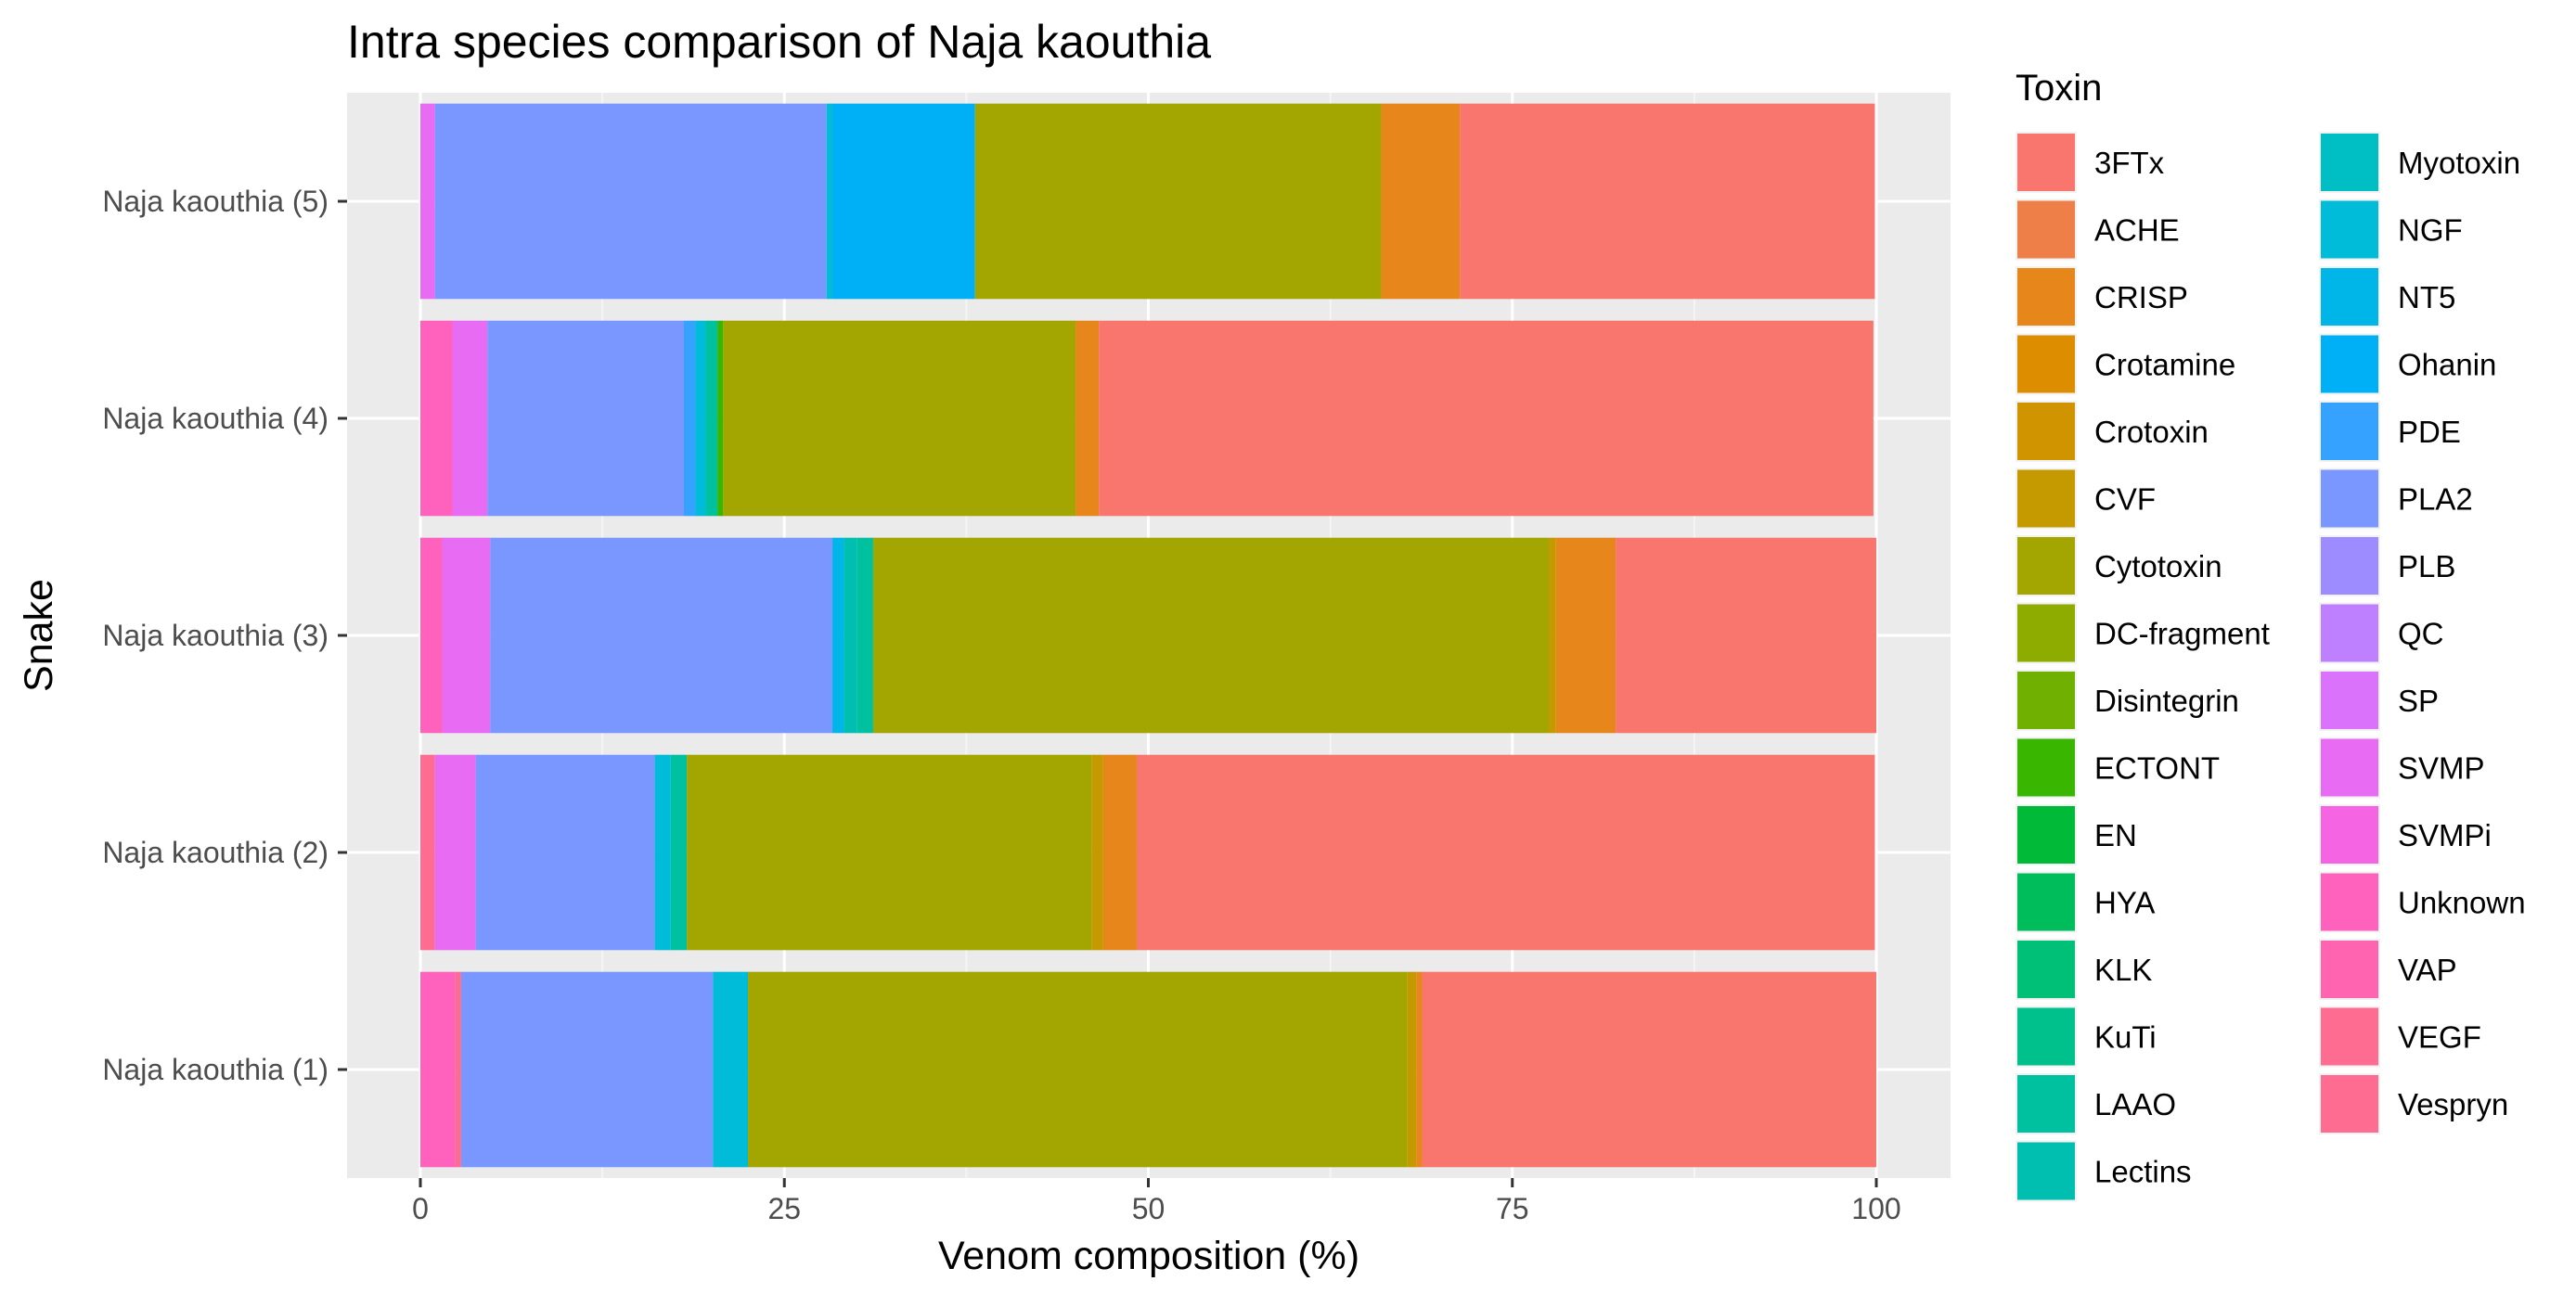  Describe the element at coordinates (1649, 1069) in the screenshot. I see `bar-segment: Naja kaouthia (1) — 3FTx: 31.2` at that location.